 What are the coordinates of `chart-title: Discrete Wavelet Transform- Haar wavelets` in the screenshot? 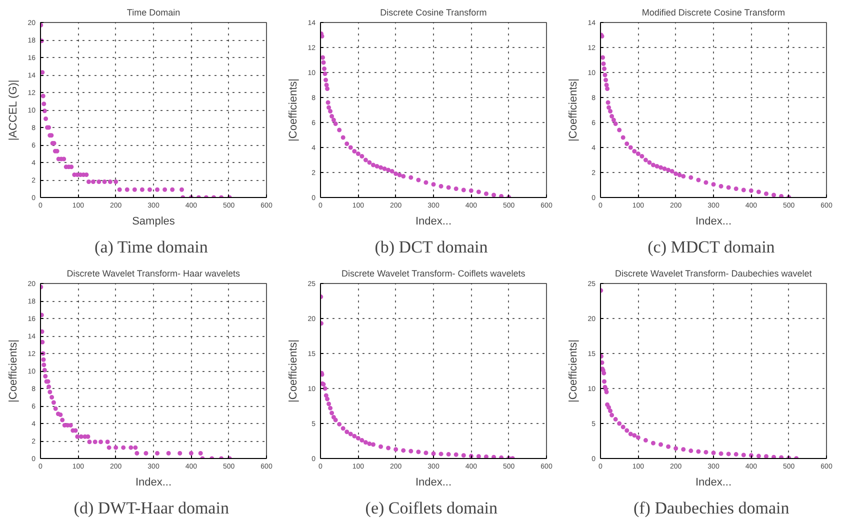 It's located at (153, 273).